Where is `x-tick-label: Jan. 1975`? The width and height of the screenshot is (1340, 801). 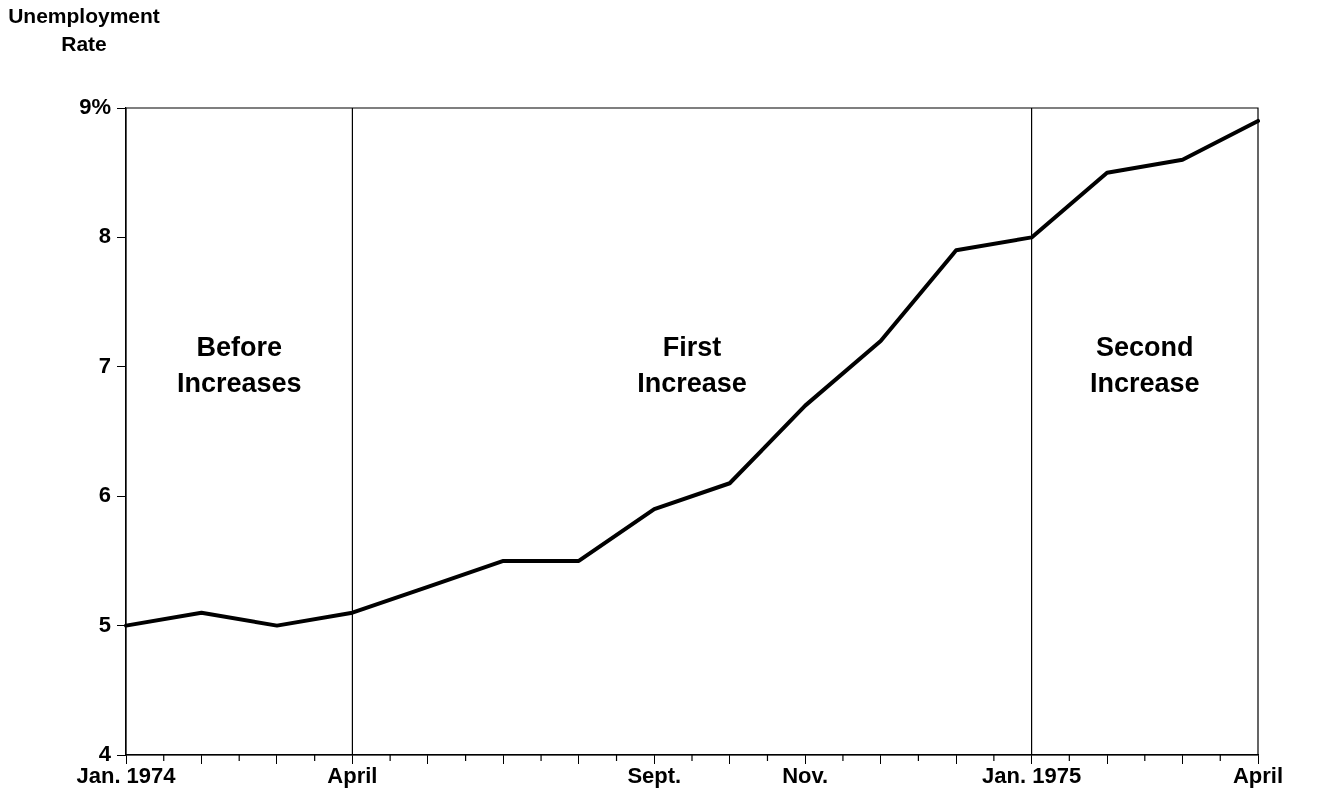
x-tick-label: Jan. 1975 is located at coordinates (1032, 776).